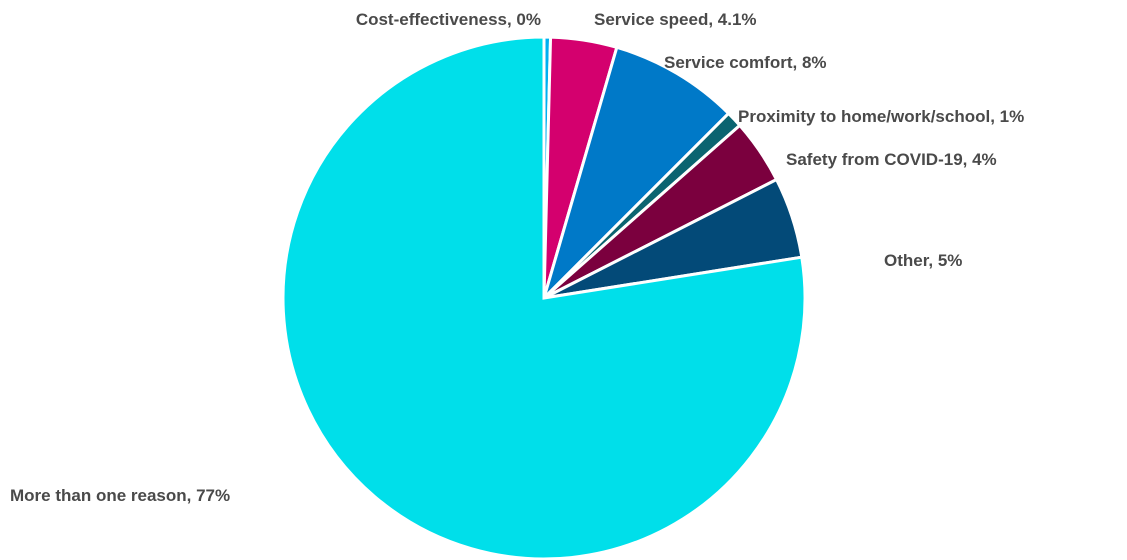  Describe the element at coordinates (448, 19) in the screenshot. I see `slice-label-1: Cost-effectiveness, 0%` at that location.